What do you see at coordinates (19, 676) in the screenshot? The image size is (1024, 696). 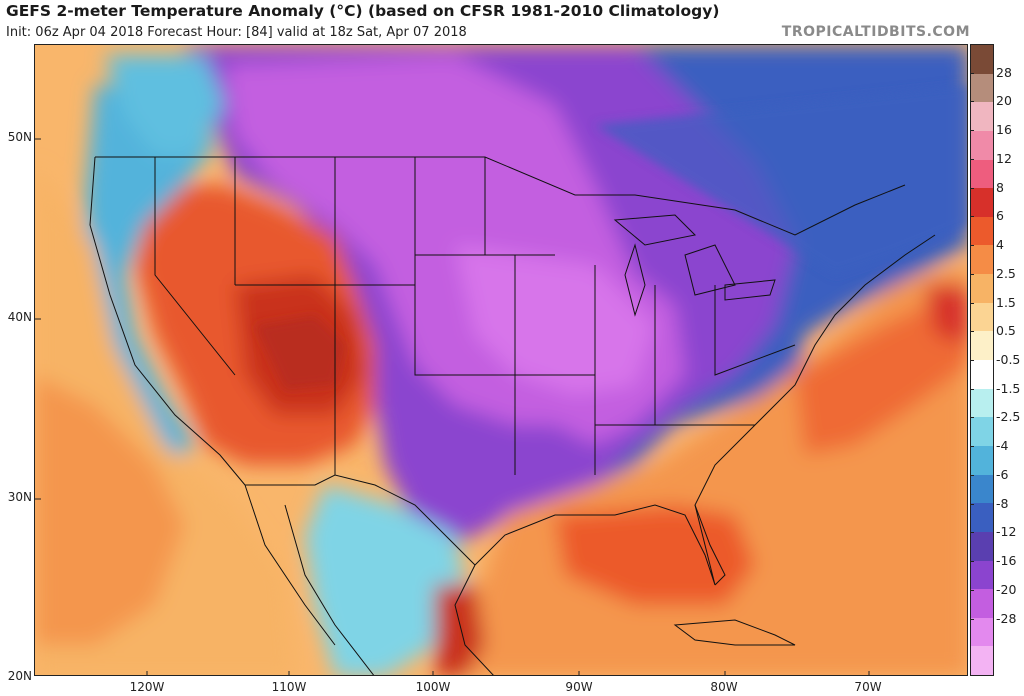 I see `lat-label-20n: 20N` at bounding box center [19, 676].